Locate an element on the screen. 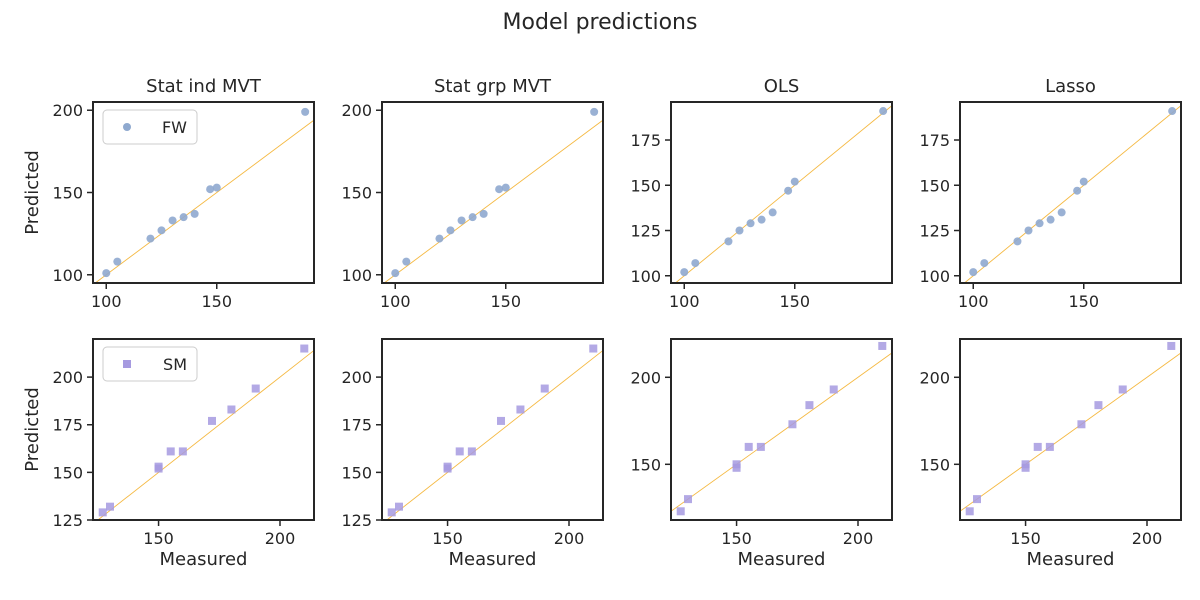  y-tick-label: 175 is located at coordinates (645, 140).